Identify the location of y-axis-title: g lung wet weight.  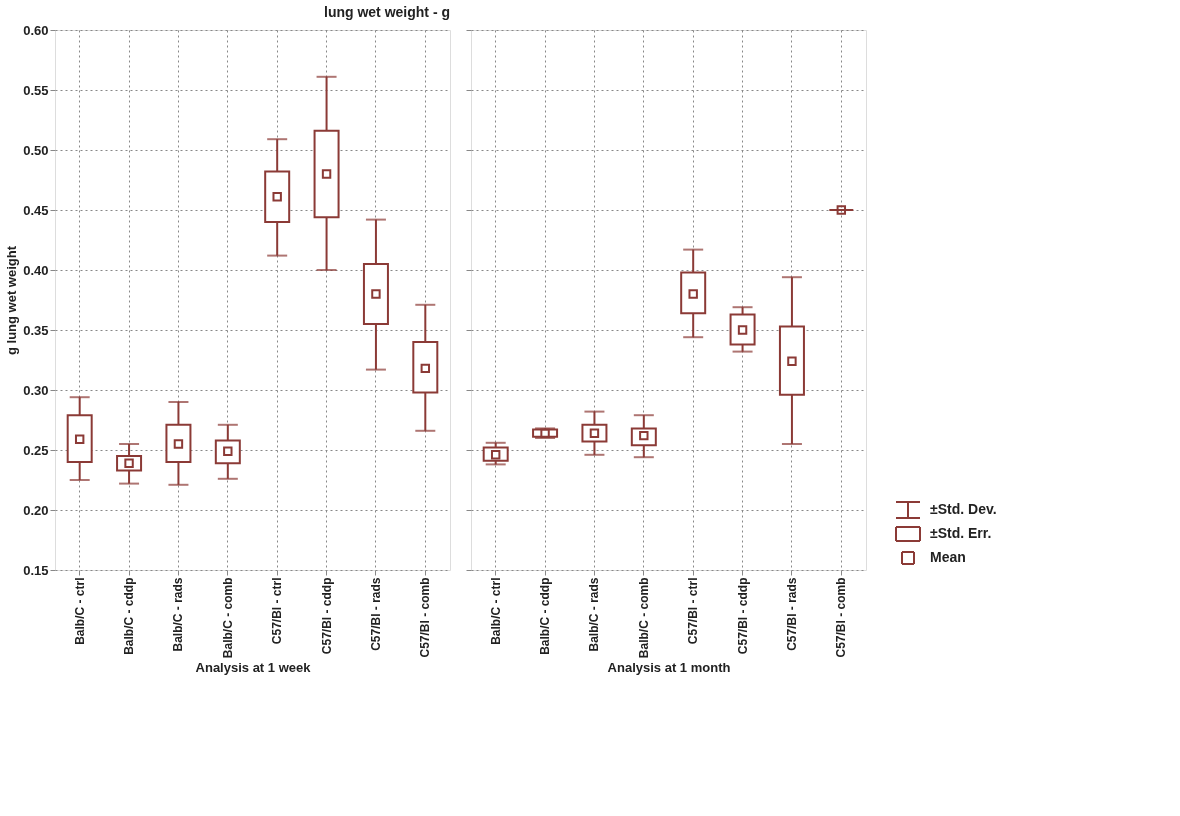
(12, 300).